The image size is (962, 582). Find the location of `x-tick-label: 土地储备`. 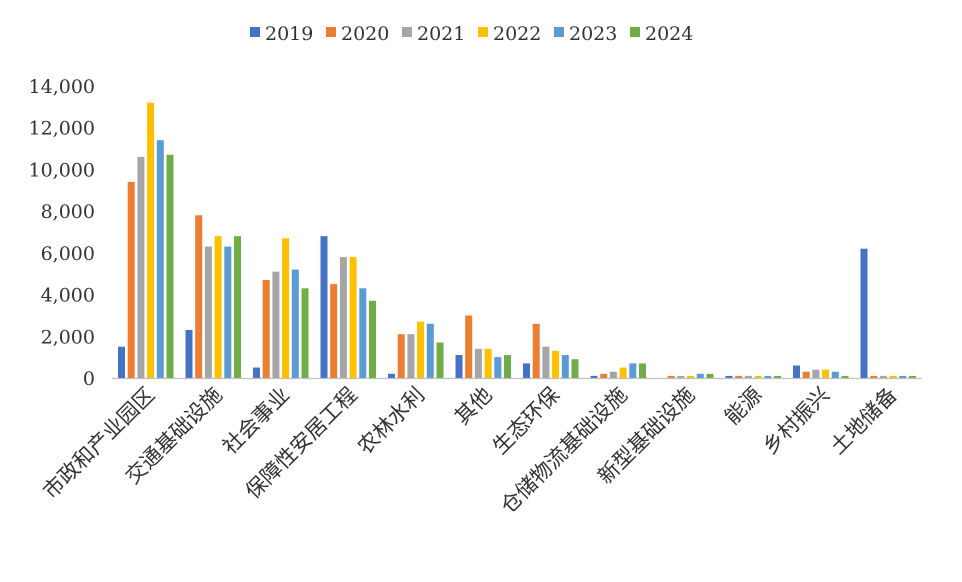

x-tick-label: 土地储备 is located at coordinates (863, 421).